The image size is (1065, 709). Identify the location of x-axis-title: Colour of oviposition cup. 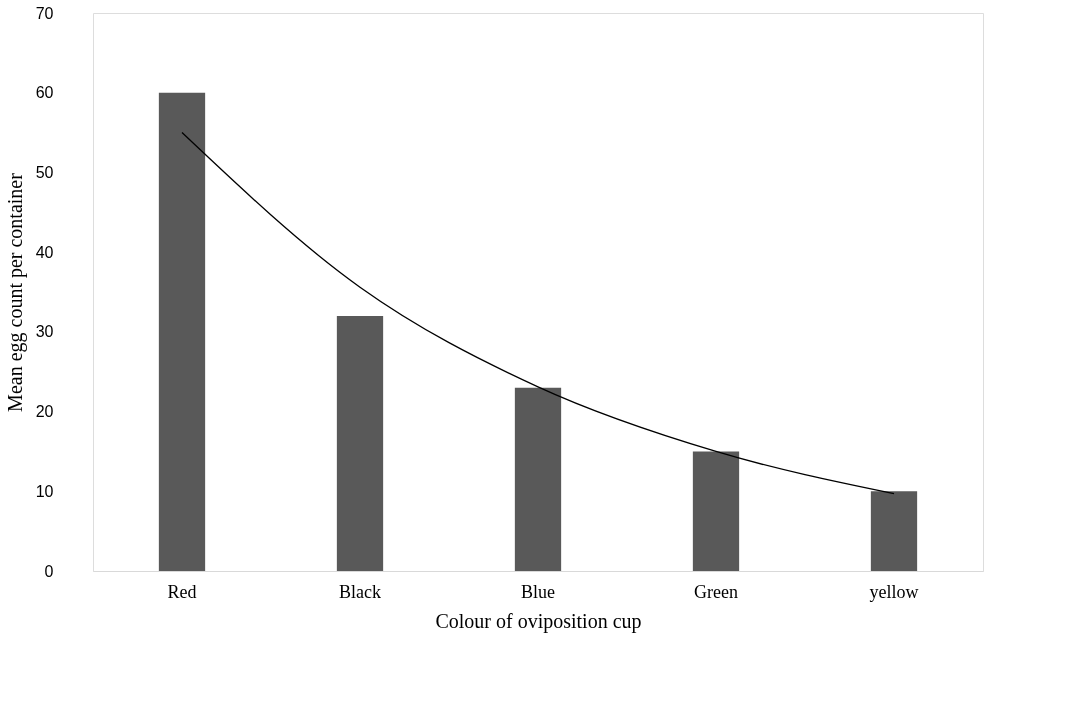
(538, 621).